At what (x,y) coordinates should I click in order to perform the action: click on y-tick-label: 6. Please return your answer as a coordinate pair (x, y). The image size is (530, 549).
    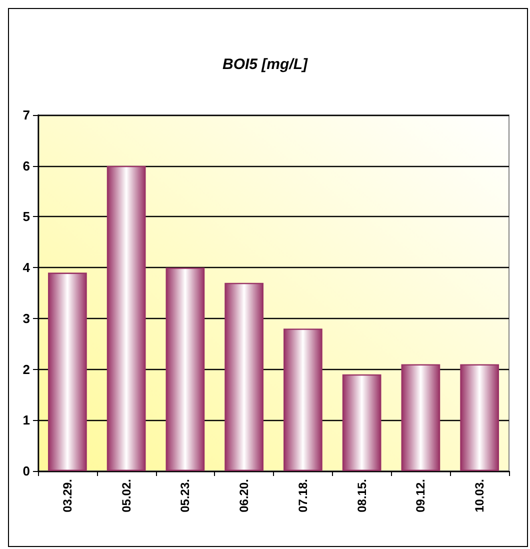
    Looking at the image, I should click on (26, 166).